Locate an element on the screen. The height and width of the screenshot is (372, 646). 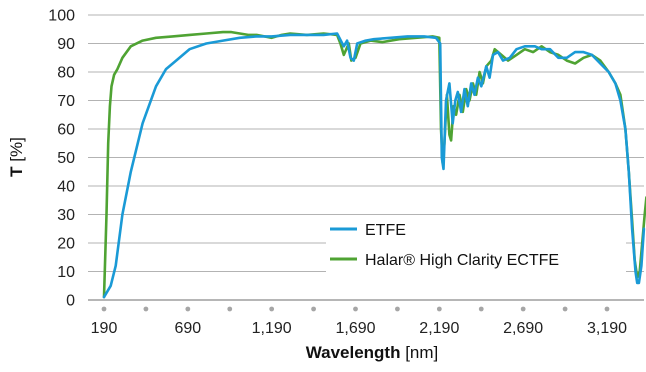
legend-label-etfe: ETFE is located at coordinates (385, 230).